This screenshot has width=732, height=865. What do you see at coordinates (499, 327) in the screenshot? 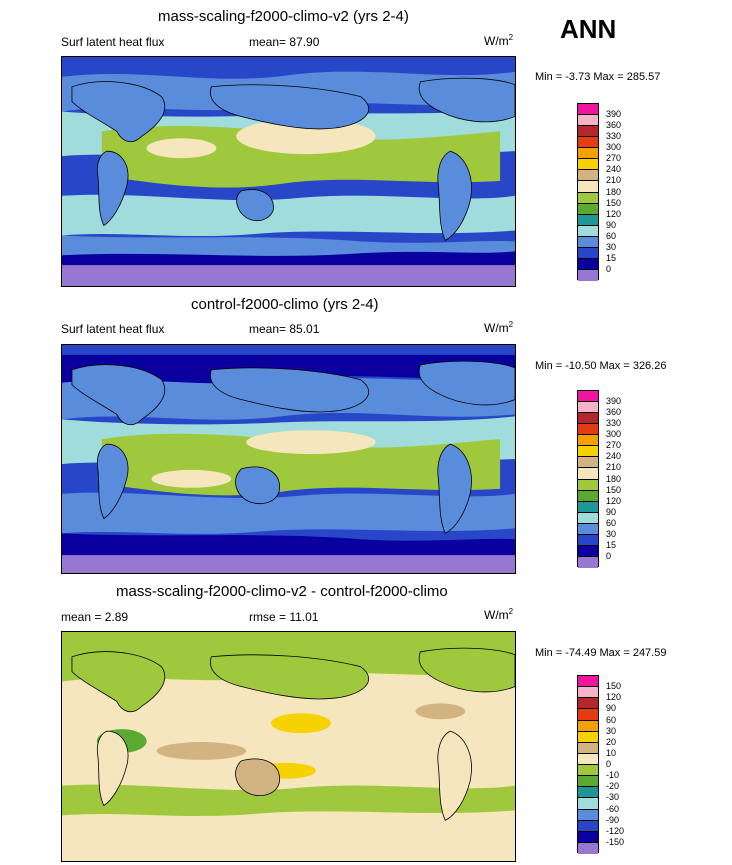
I see `panel-2-units: W/m2` at bounding box center [499, 327].